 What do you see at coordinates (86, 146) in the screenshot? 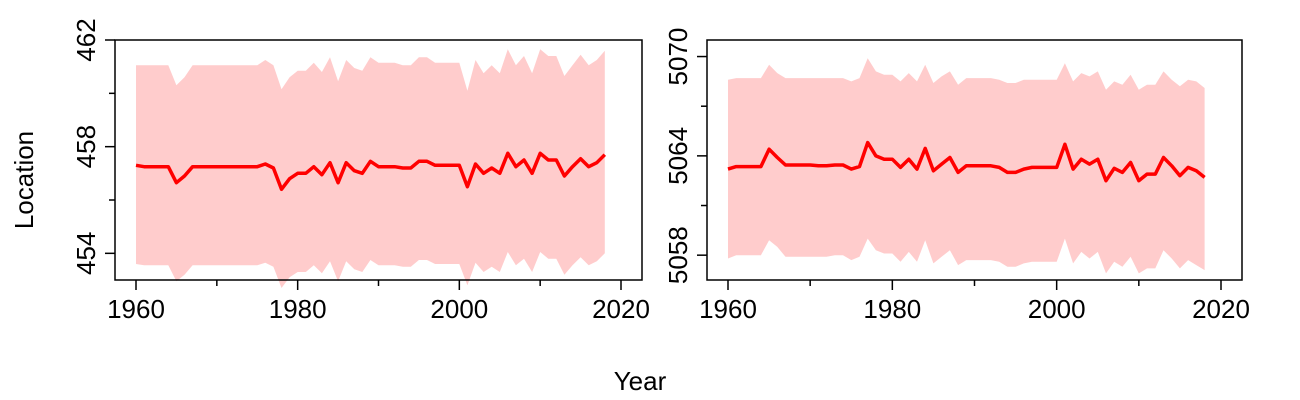
I see `y-tick-label: 458` at bounding box center [86, 146].